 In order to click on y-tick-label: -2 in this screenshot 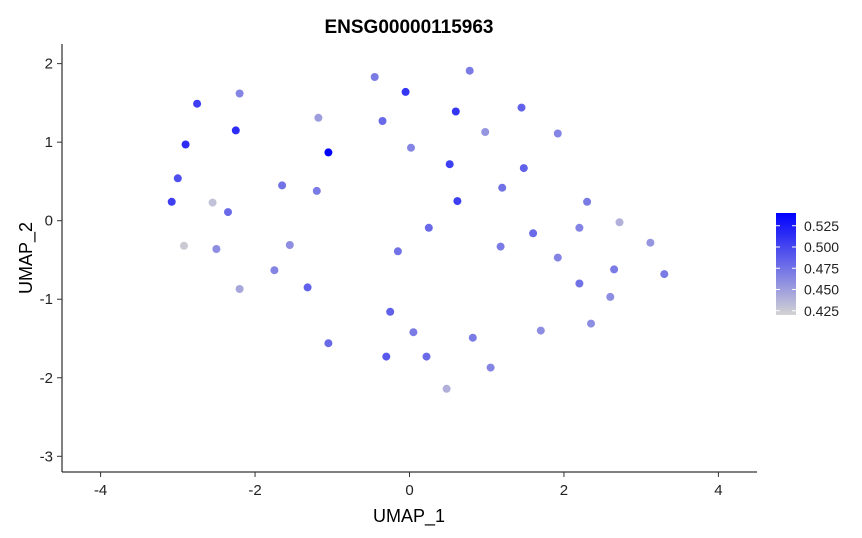, I will do `click(46, 378)`.